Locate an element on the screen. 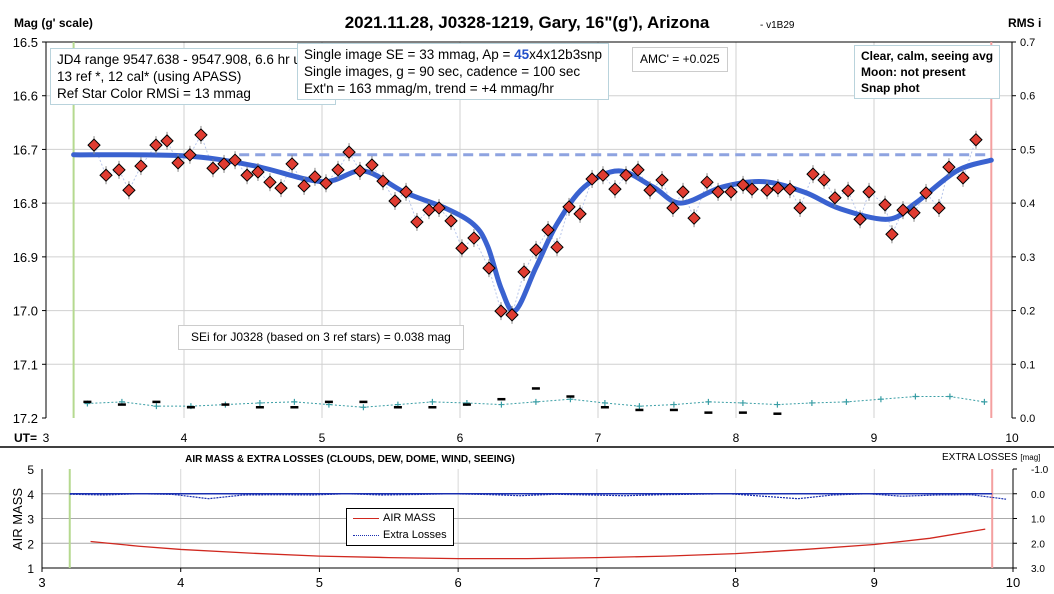  info-line: Ext'n = 163 mmag/m, trend = +4 mmag/hr is located at coordinates (429, 88).